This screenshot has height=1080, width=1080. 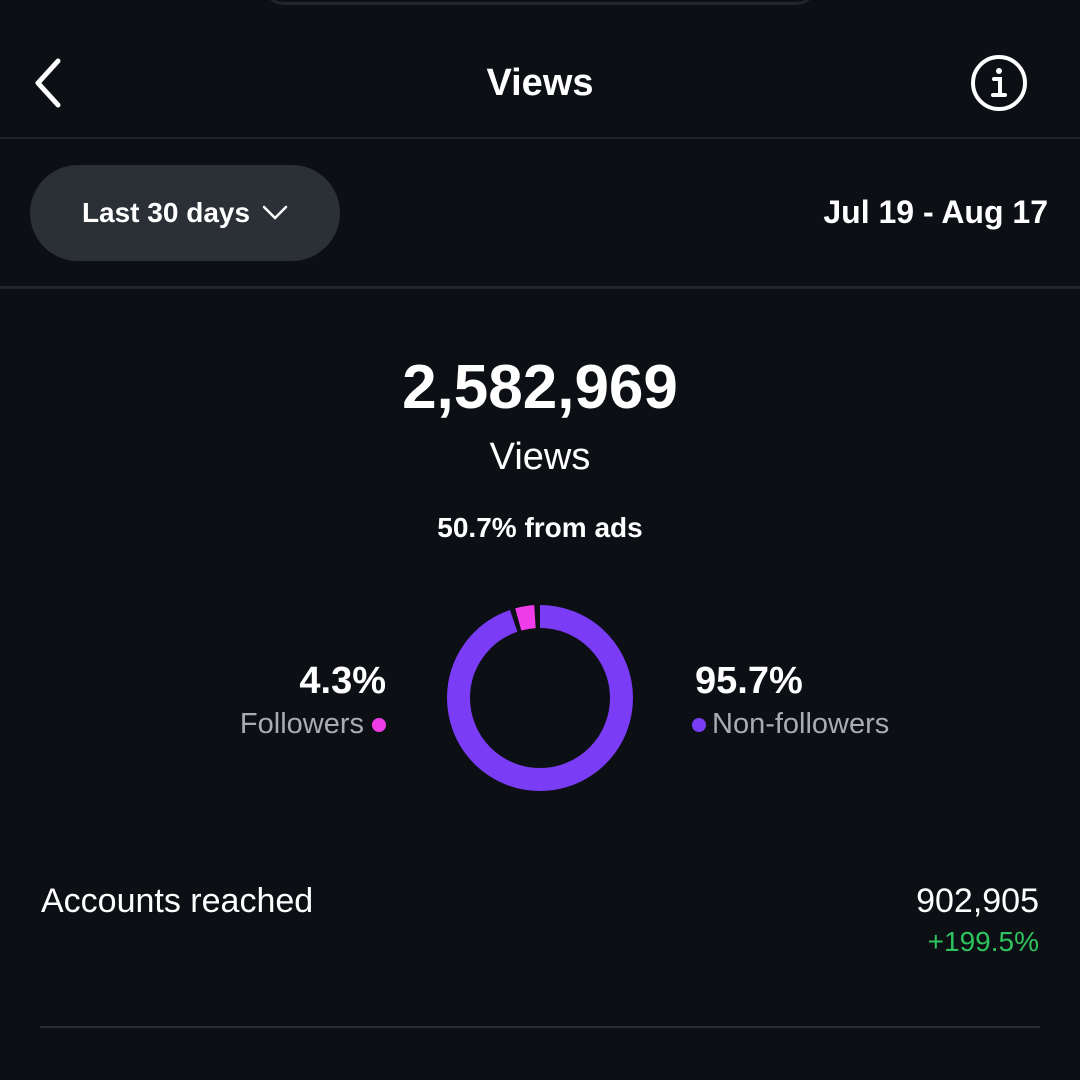 What do you see at coordinates (379, 724) in the screenshot?
I see `followers-dot-icon` at bounding box center [379, 724].